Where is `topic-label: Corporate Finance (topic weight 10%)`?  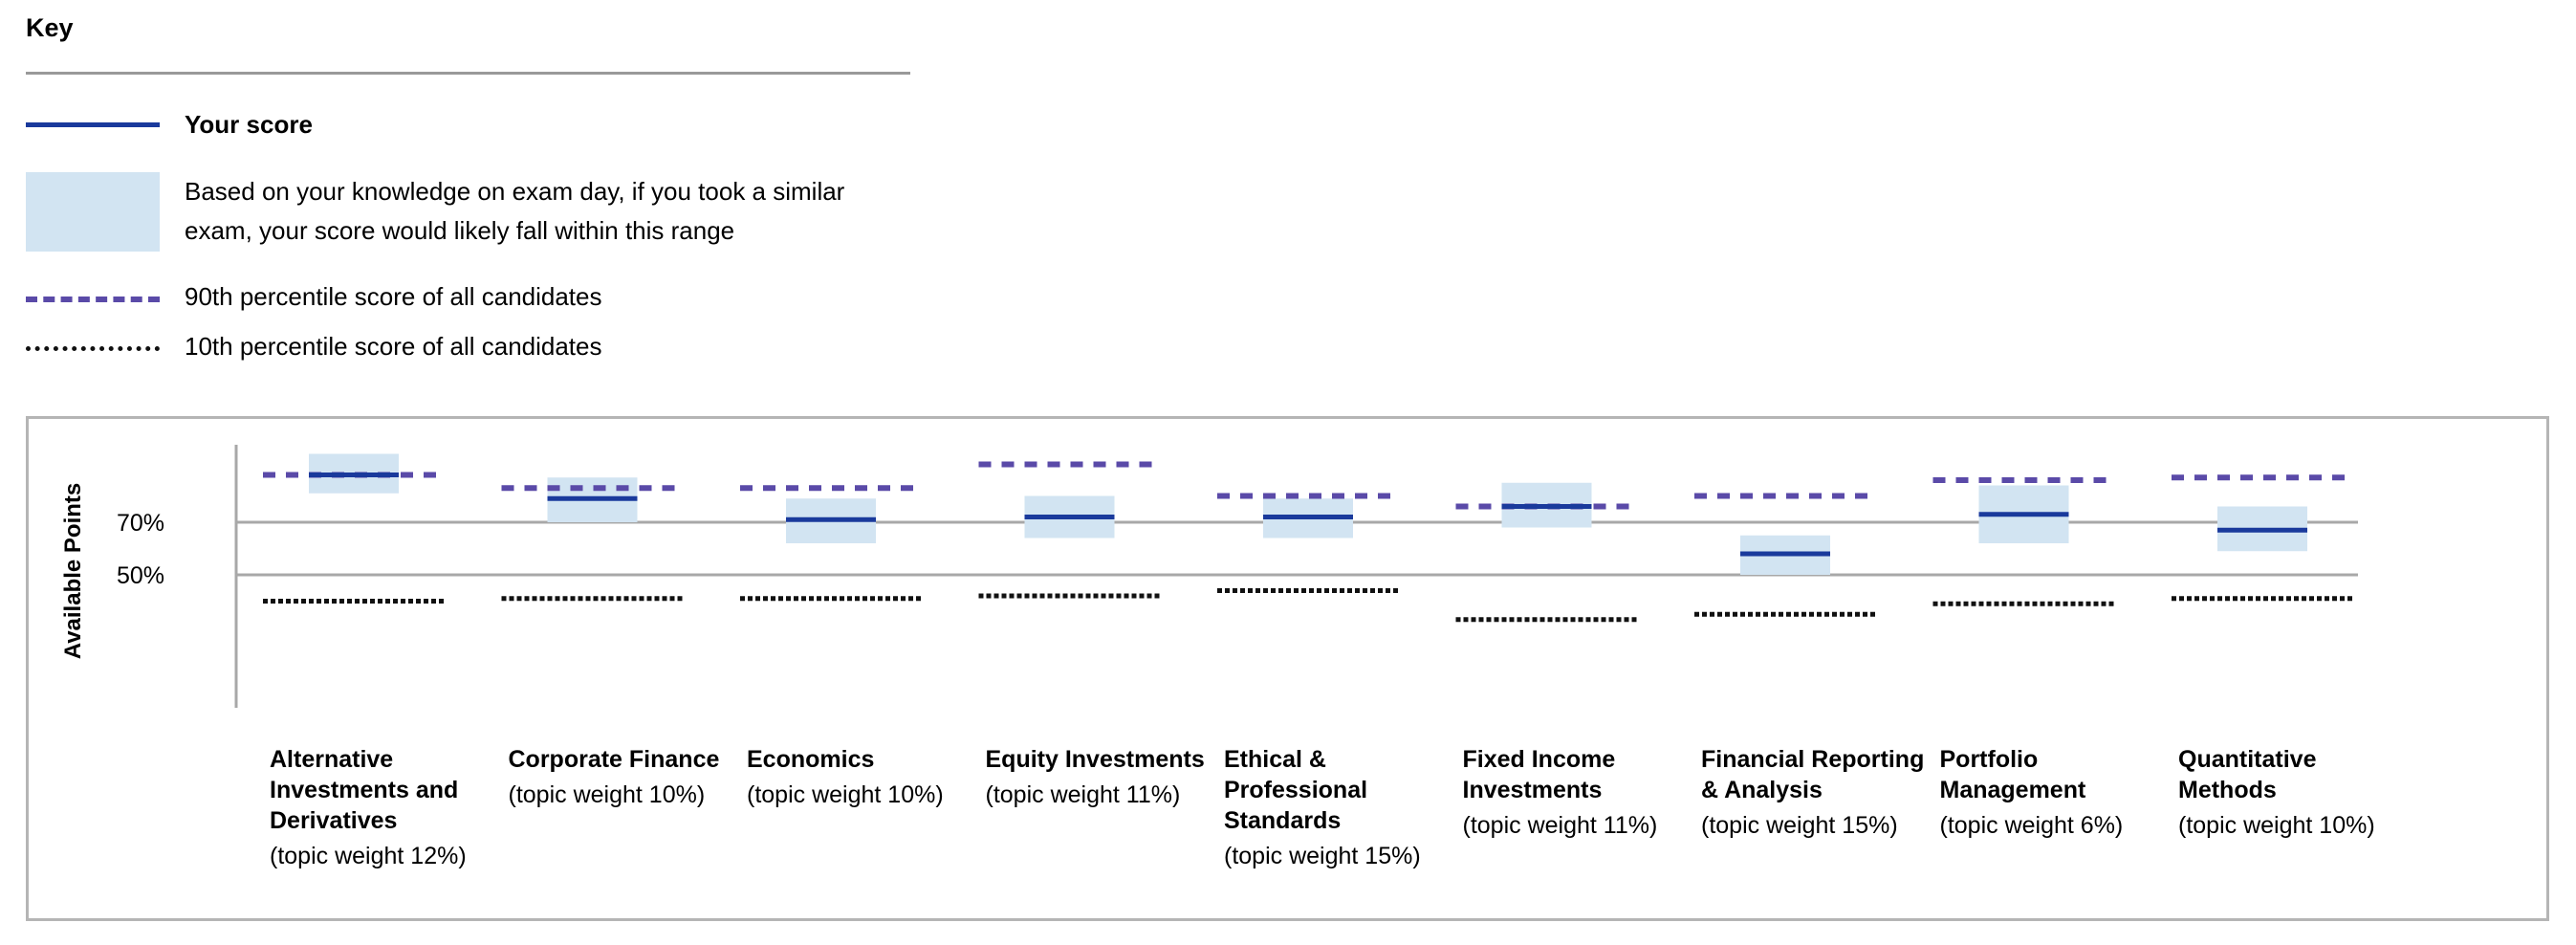
topic-label: Corporate Finance (topic weight 10%) is located at coordinates (626, 777).